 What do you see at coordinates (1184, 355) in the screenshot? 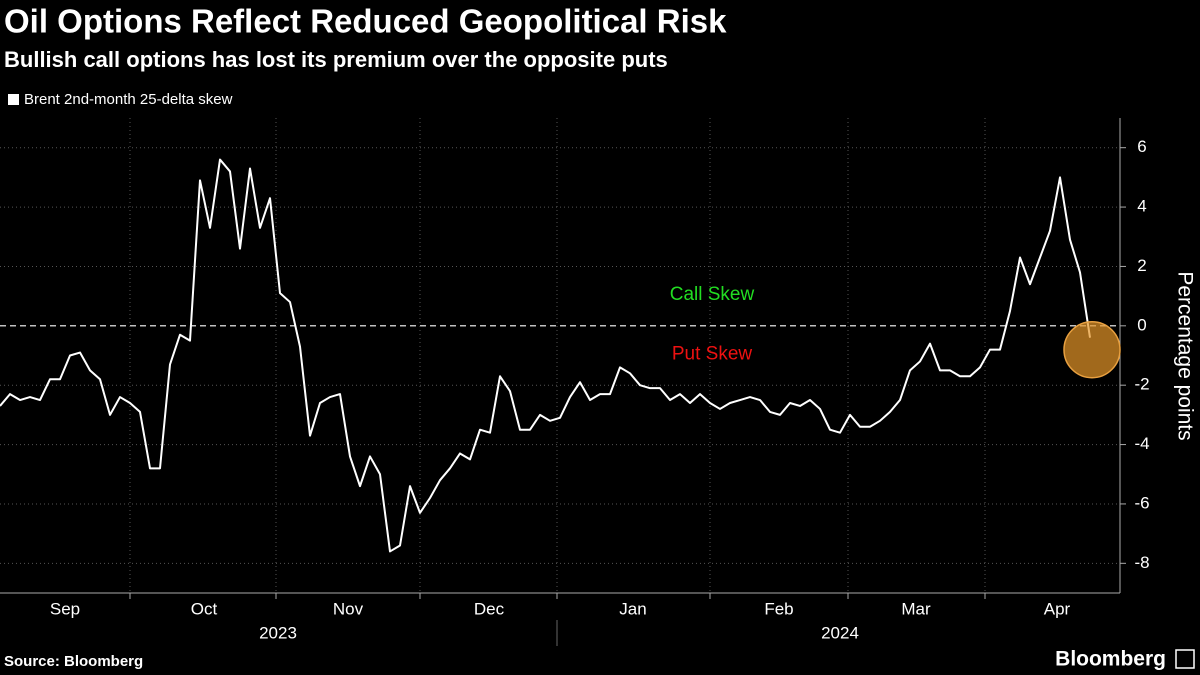
I see `y-axis-label: Percentage points` at bounding box center [1184, 355].